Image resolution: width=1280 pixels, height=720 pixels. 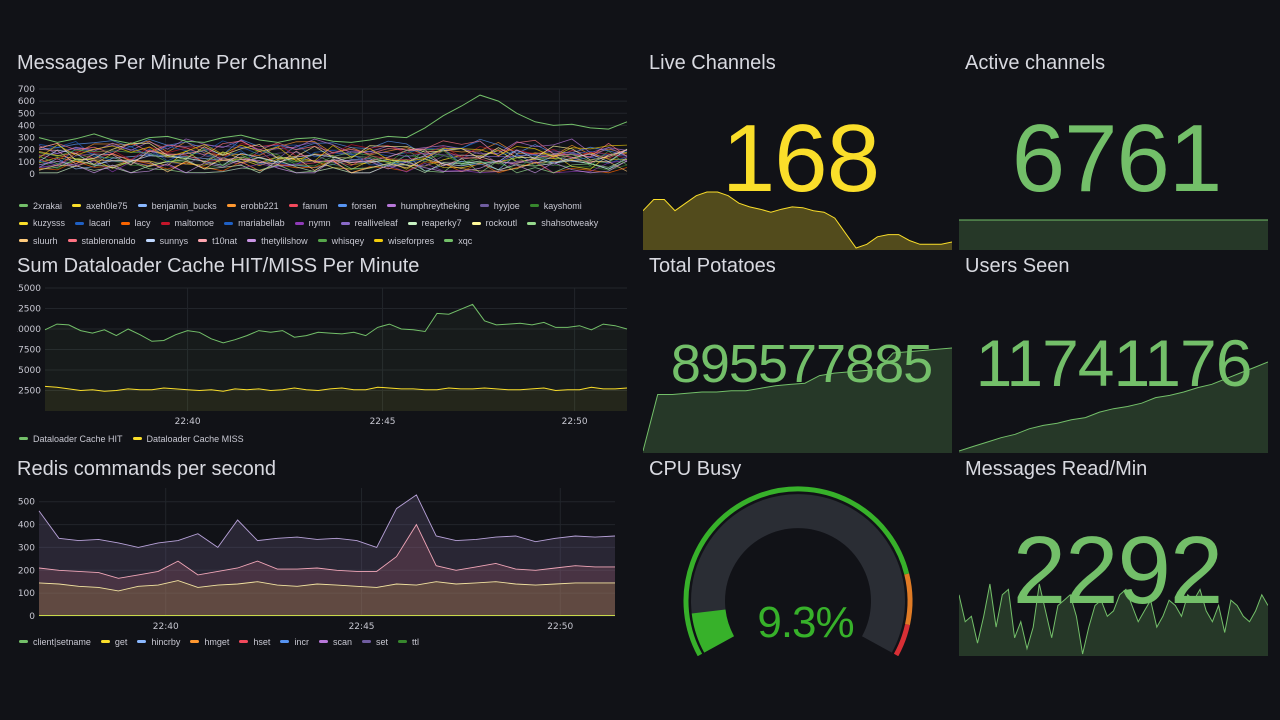 I want to click on legend-label: Dataloader Cache MISS, so click(x=195, y=438).